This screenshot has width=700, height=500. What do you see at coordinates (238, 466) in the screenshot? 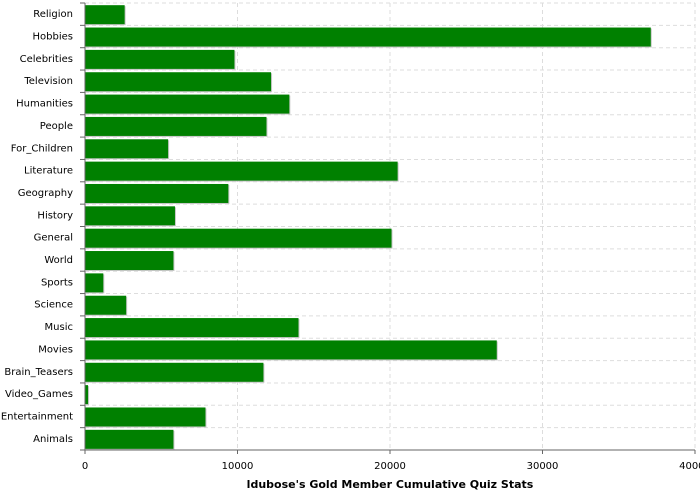
I see `x-tick-label: 10000` at bounding box center [238, 466].